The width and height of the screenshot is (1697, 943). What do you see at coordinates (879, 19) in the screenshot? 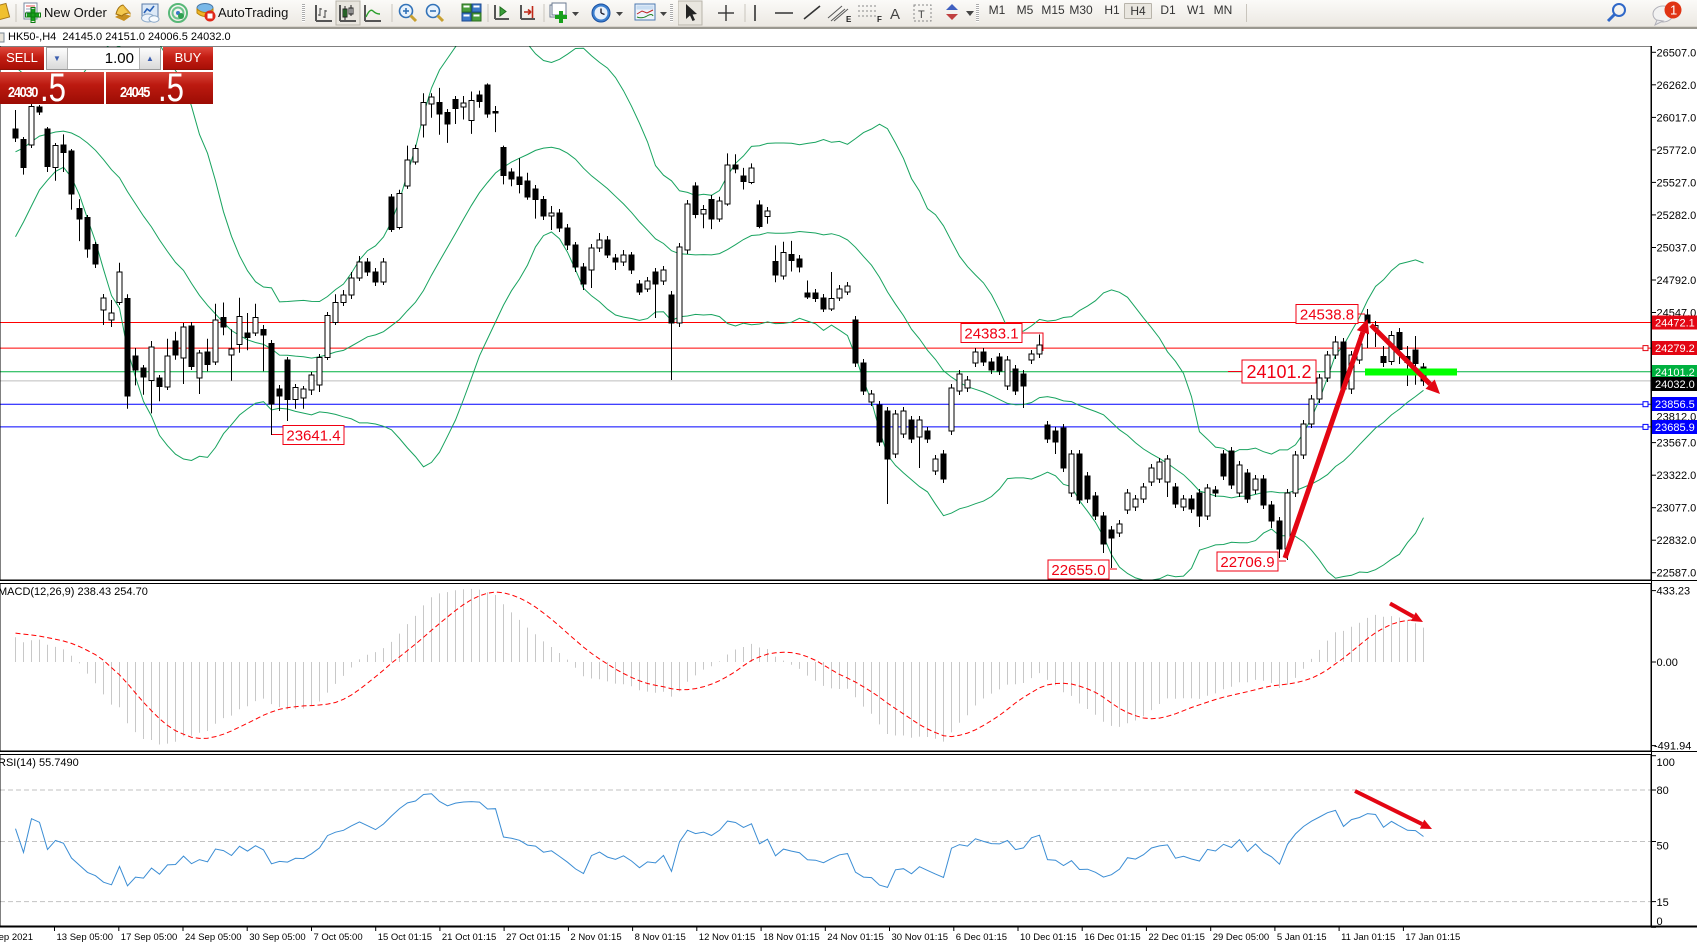
I see `svg-text: F` at bounding box center [879, 19].